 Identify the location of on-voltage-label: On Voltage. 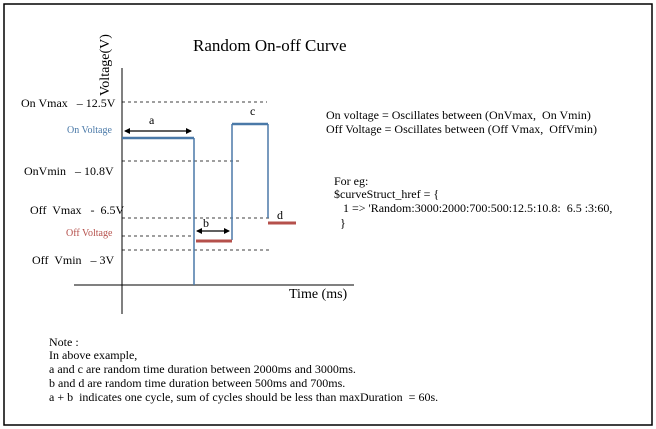
(89, 130).